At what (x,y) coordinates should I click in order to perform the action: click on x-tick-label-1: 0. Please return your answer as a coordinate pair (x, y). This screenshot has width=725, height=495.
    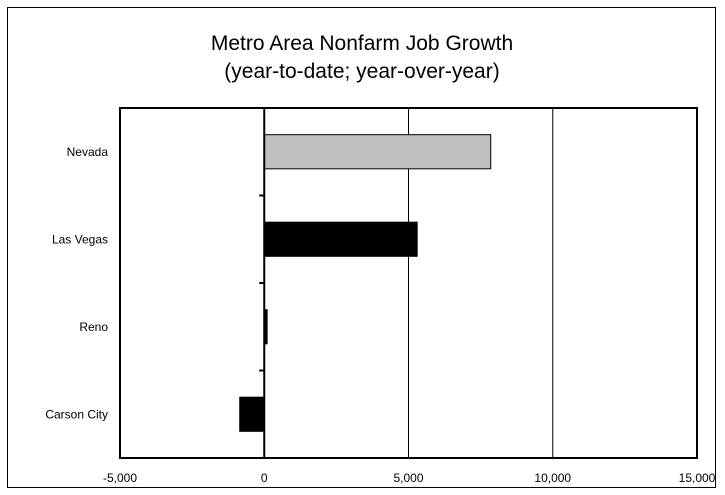
    Looking at the image, I should click on (264, 478).